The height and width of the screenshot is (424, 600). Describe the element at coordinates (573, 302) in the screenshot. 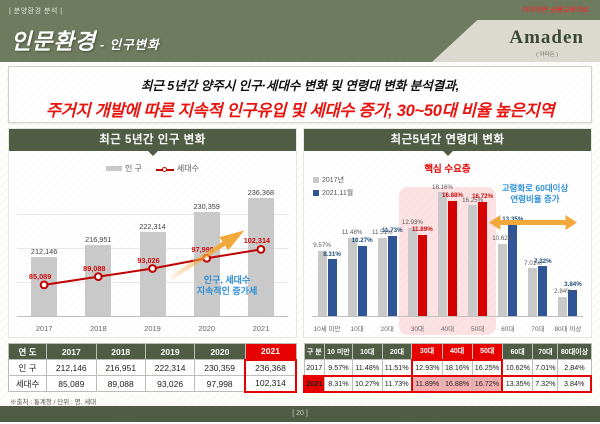

I see `bar-80대 이상-2021.11월` at that location.